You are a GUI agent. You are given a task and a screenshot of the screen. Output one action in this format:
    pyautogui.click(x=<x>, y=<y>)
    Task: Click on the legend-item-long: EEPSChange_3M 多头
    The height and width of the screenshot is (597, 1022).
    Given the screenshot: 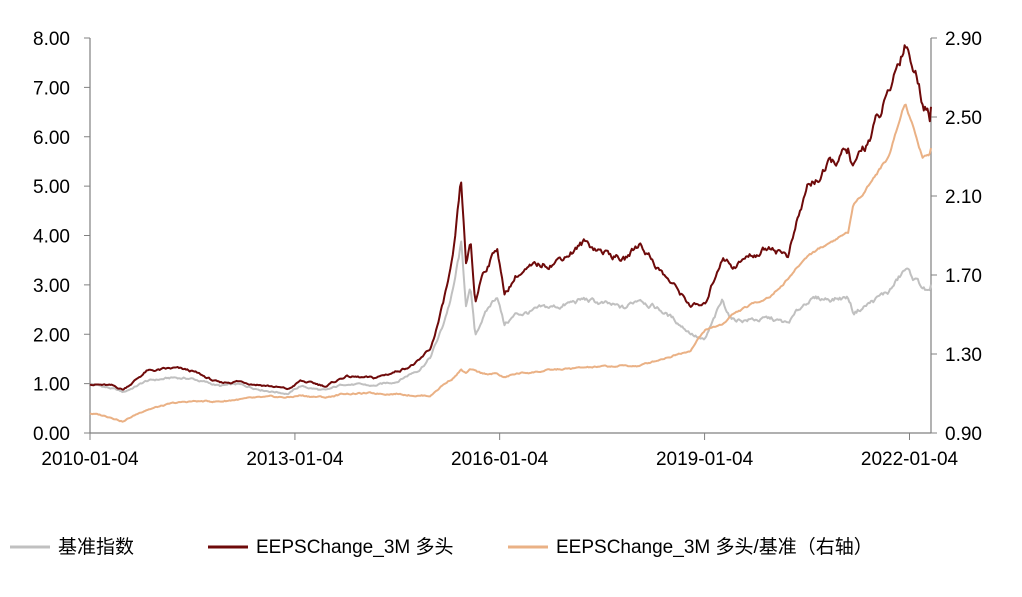 What is the action you would take?
    pyautogui.click(x=331, y=547)
    